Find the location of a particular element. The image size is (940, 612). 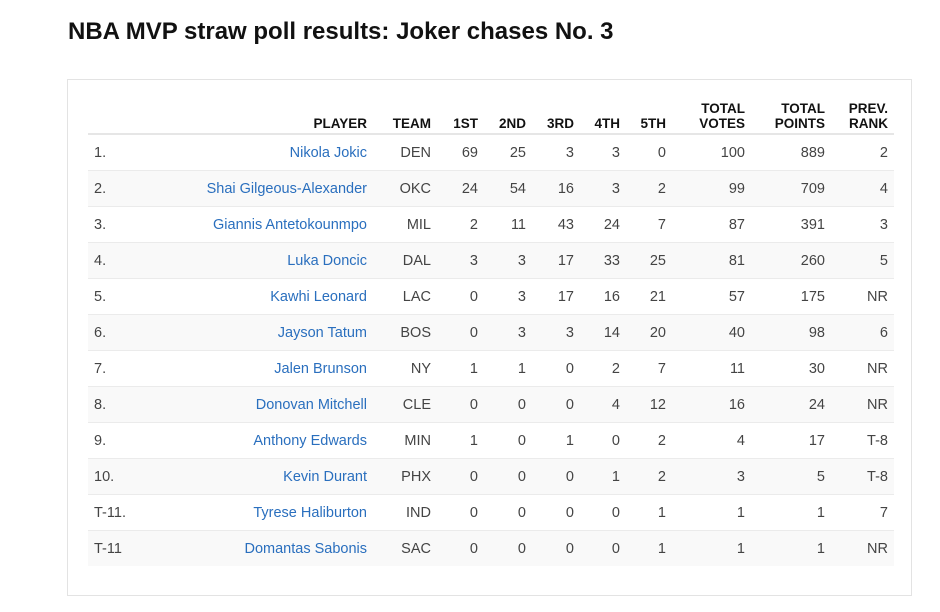

fourth-place-votes: 0 is located at coordinates (597, 548).